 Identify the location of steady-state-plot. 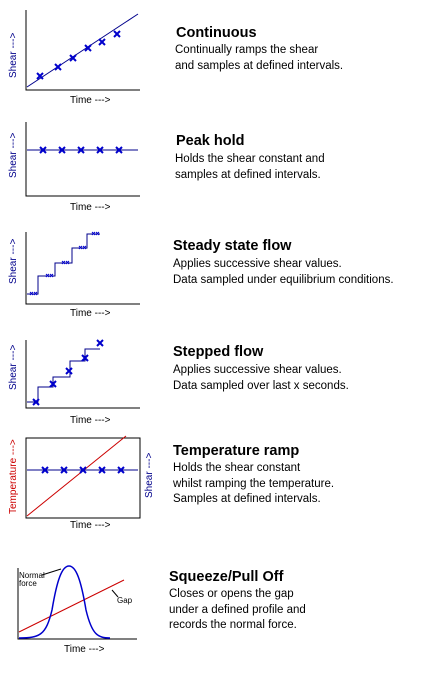
(82, 268).